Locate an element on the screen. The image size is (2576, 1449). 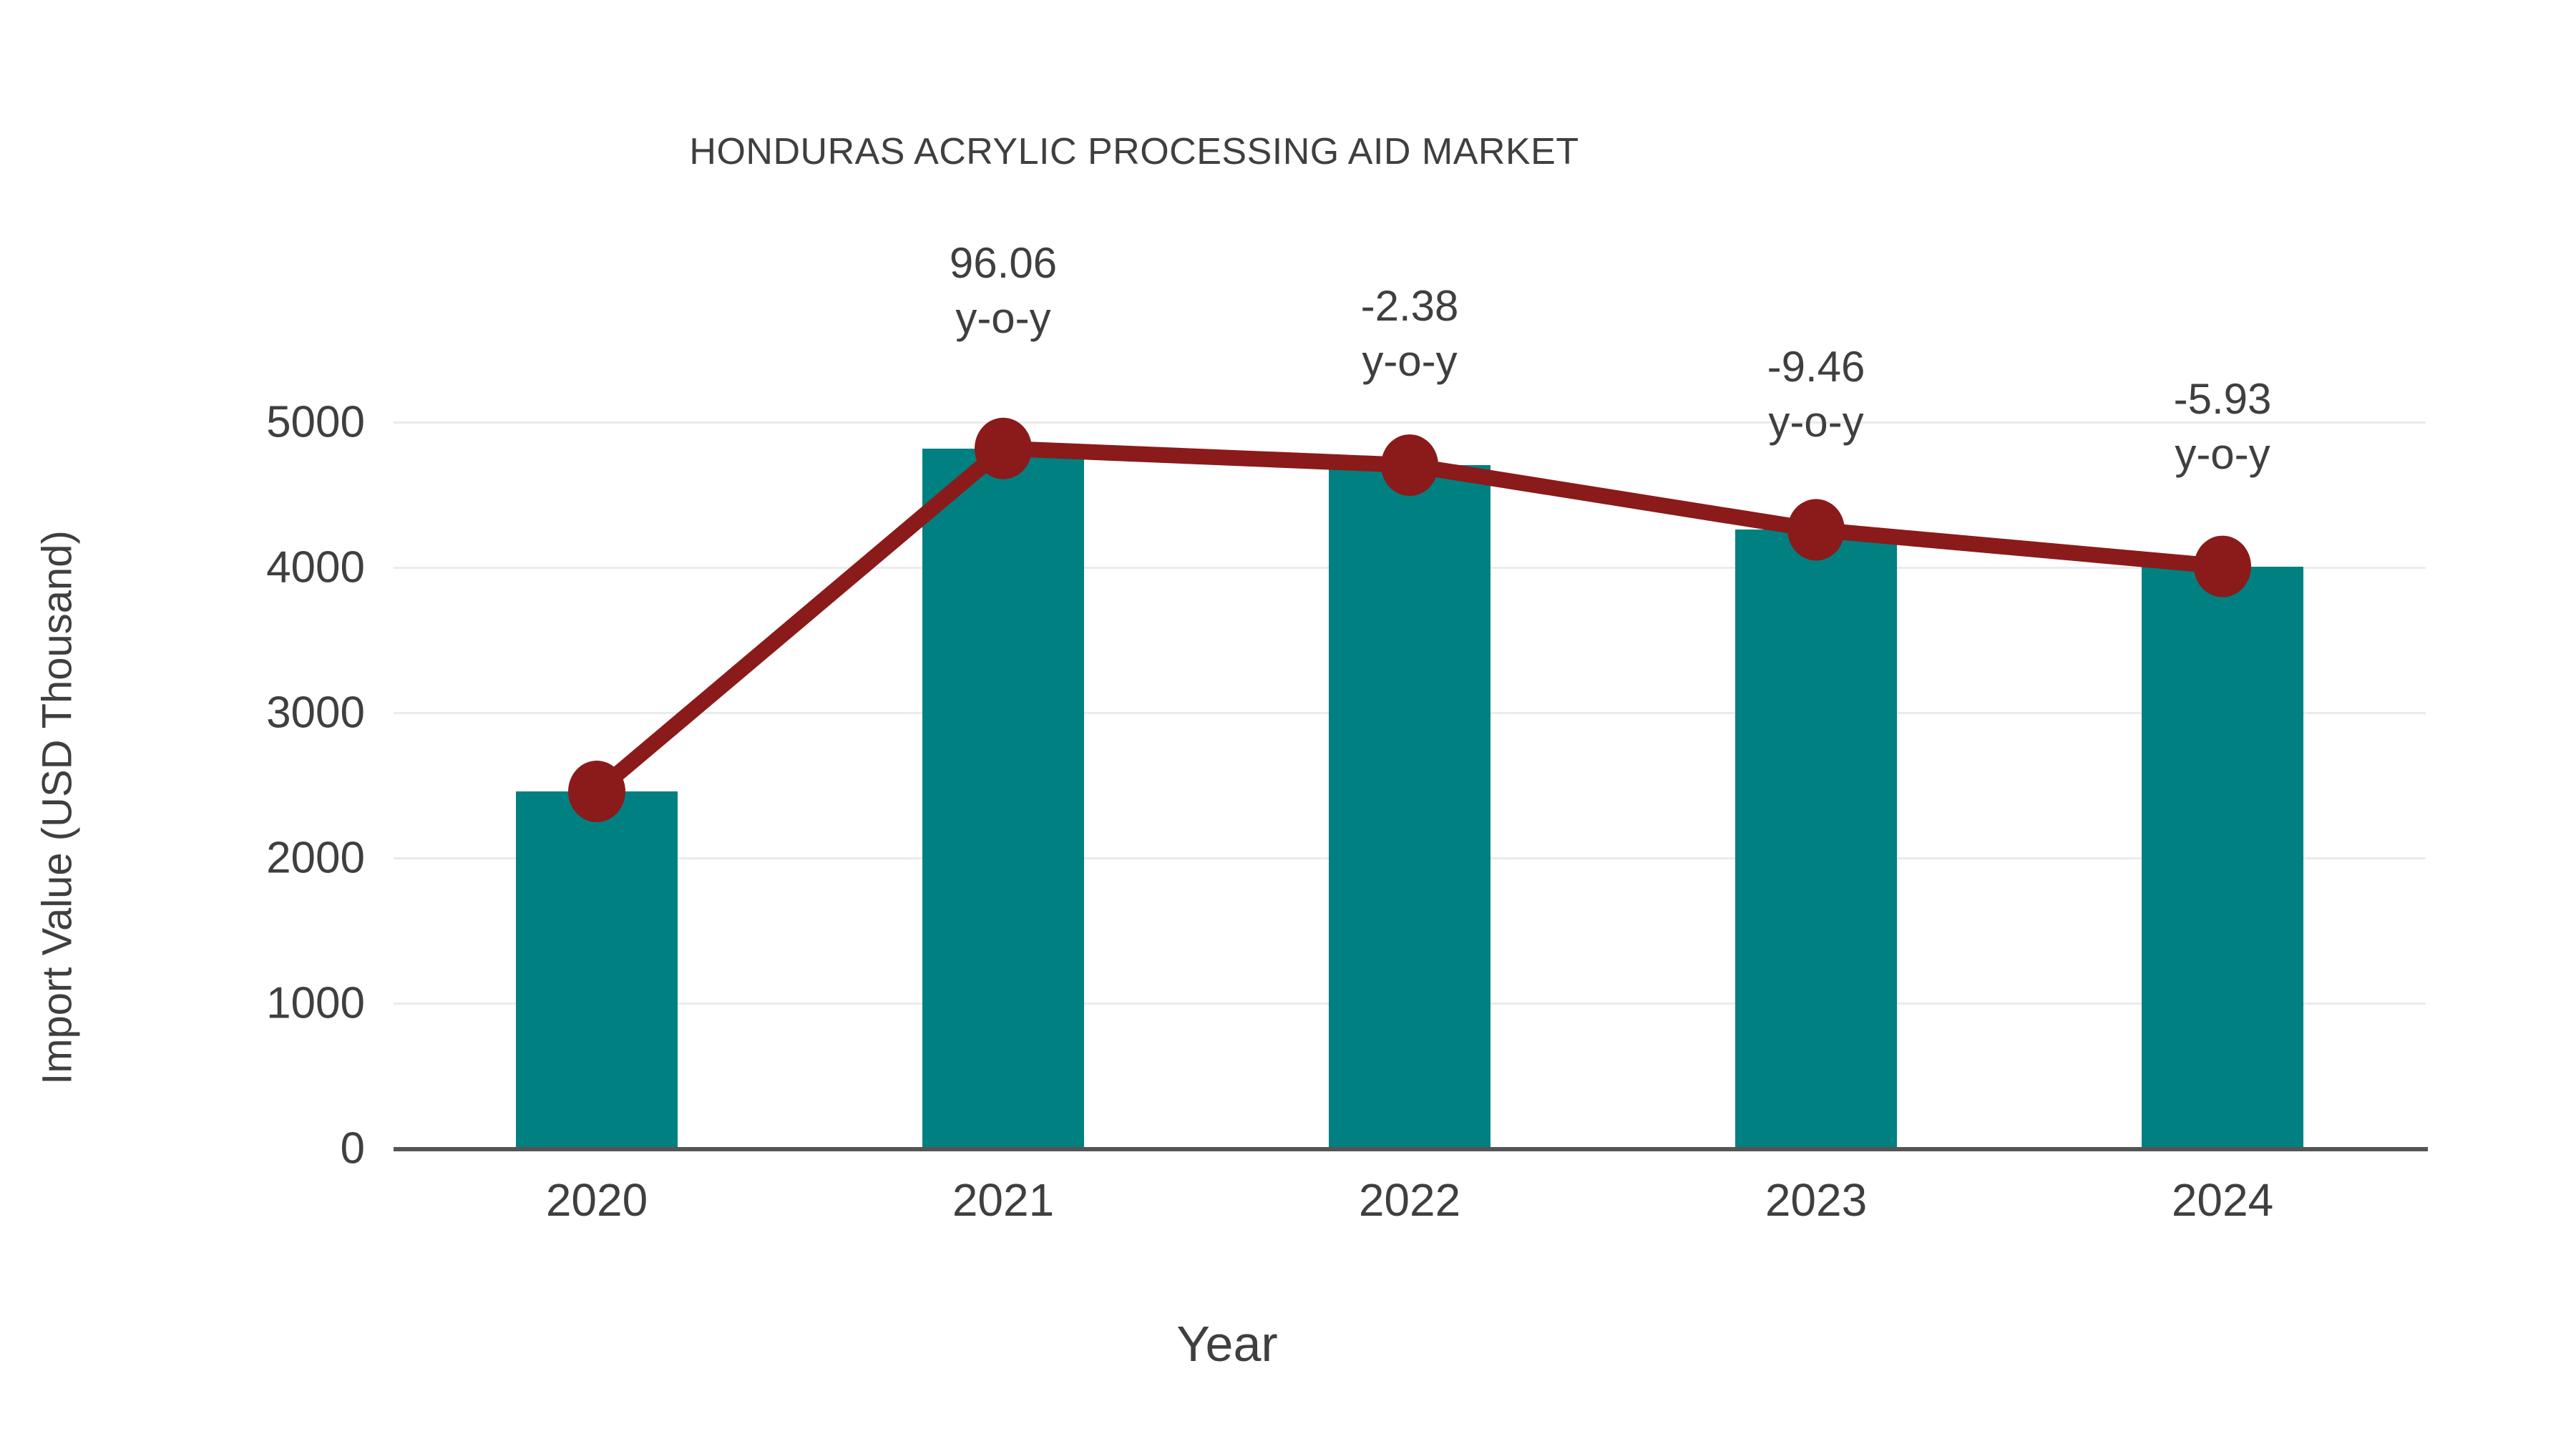
y-axis-tick-label: 1000 is located at coordinates (315, 1003).